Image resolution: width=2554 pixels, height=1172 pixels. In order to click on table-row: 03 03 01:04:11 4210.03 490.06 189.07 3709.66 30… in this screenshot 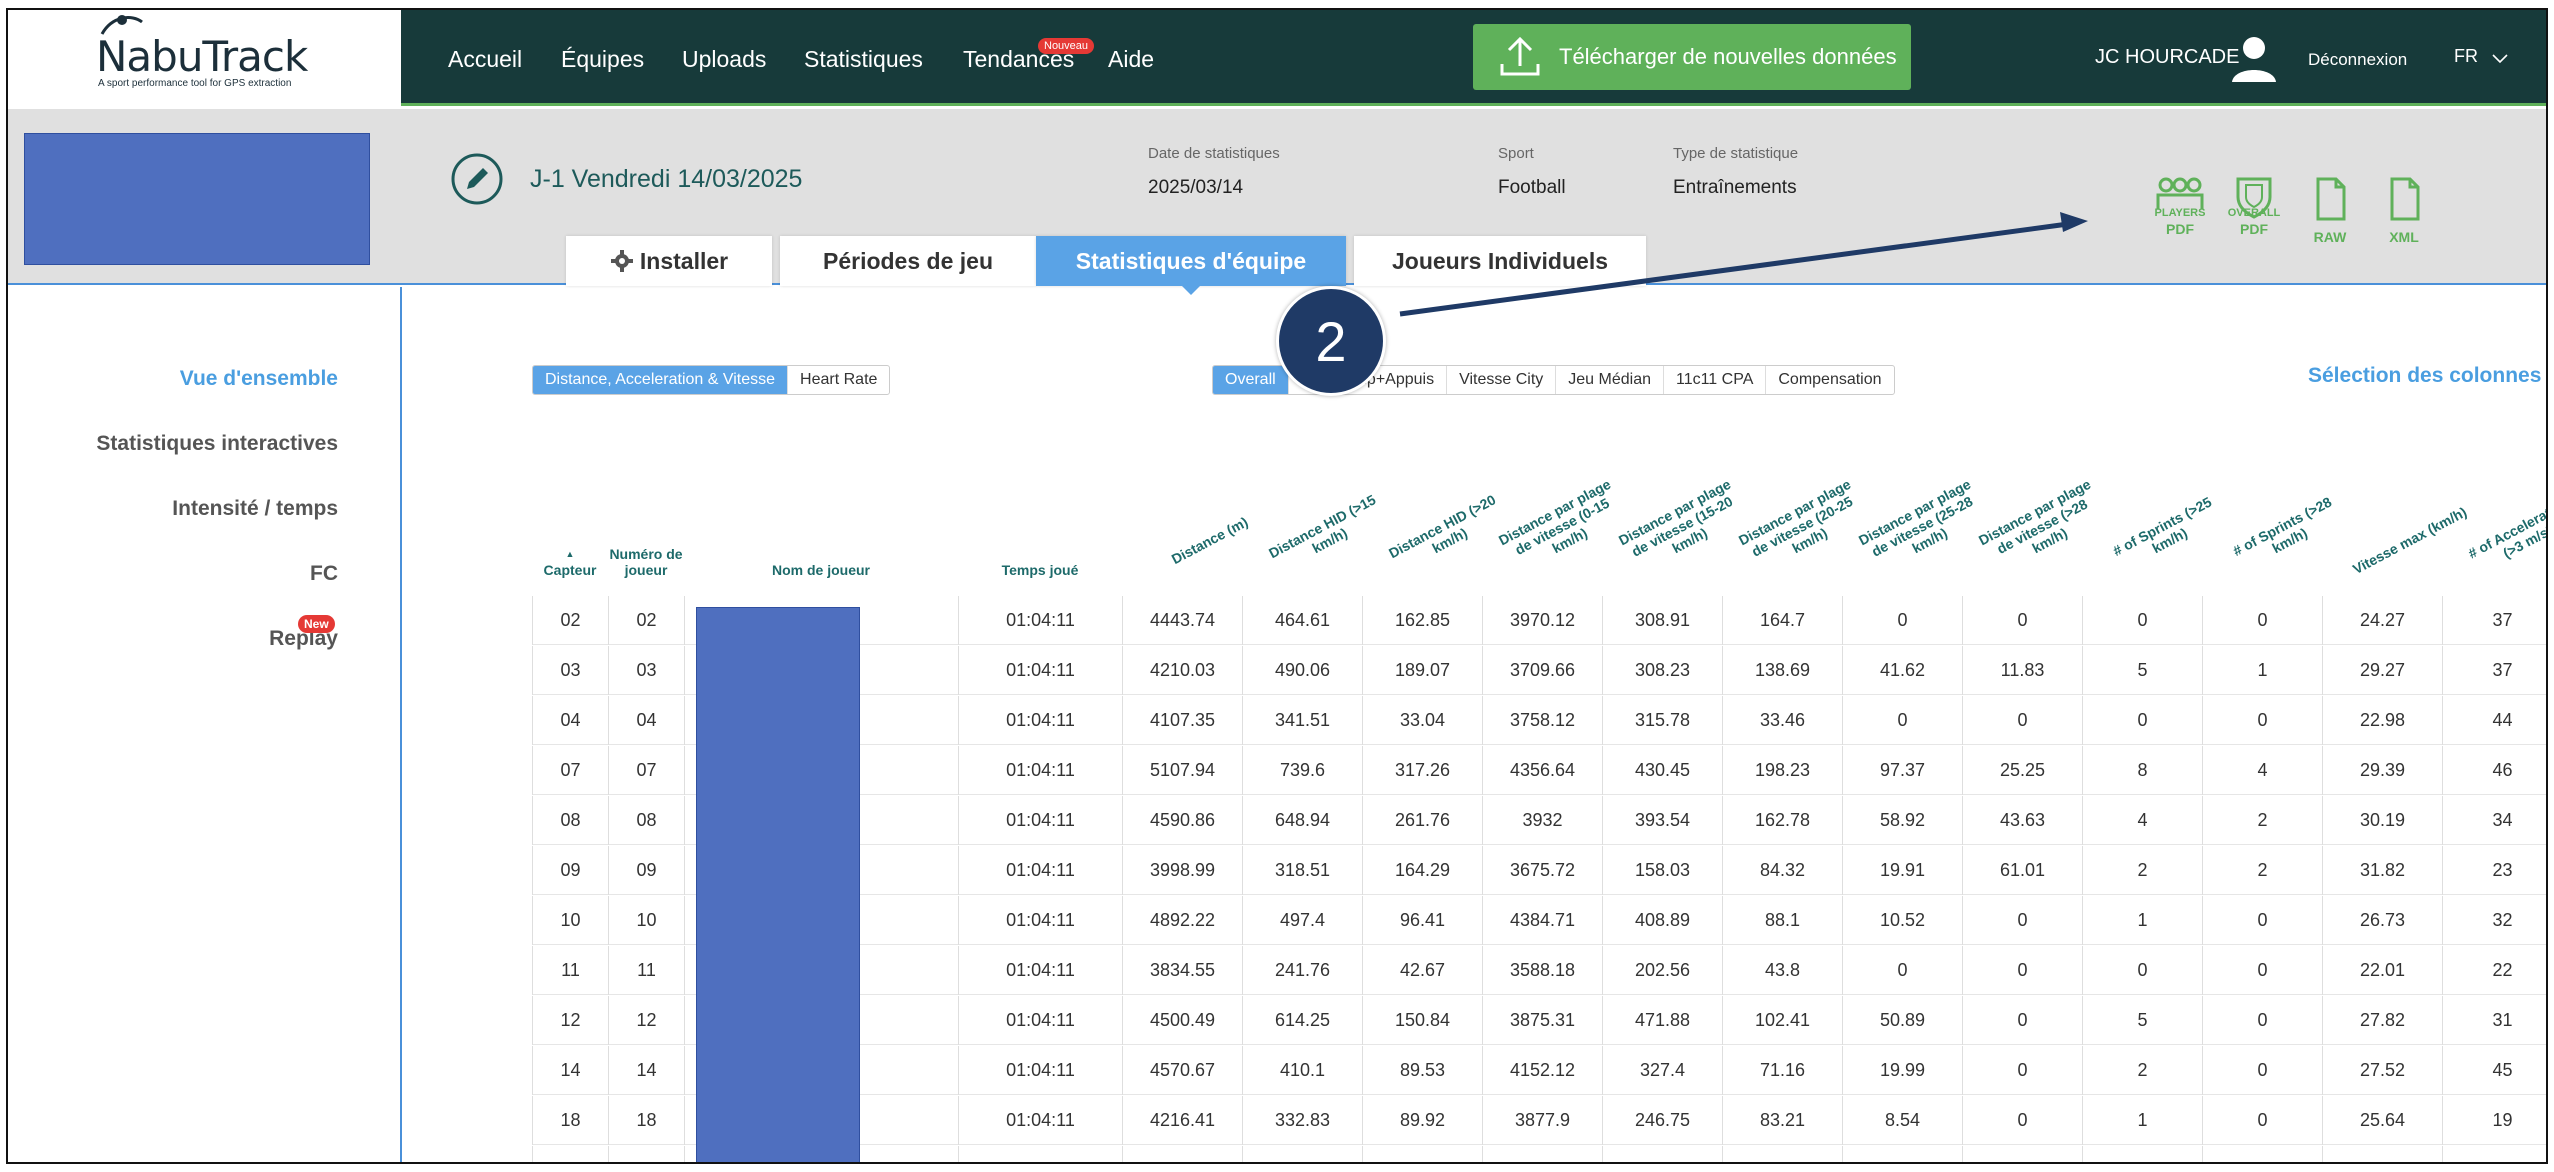, I will do `click(1539, 670)`.